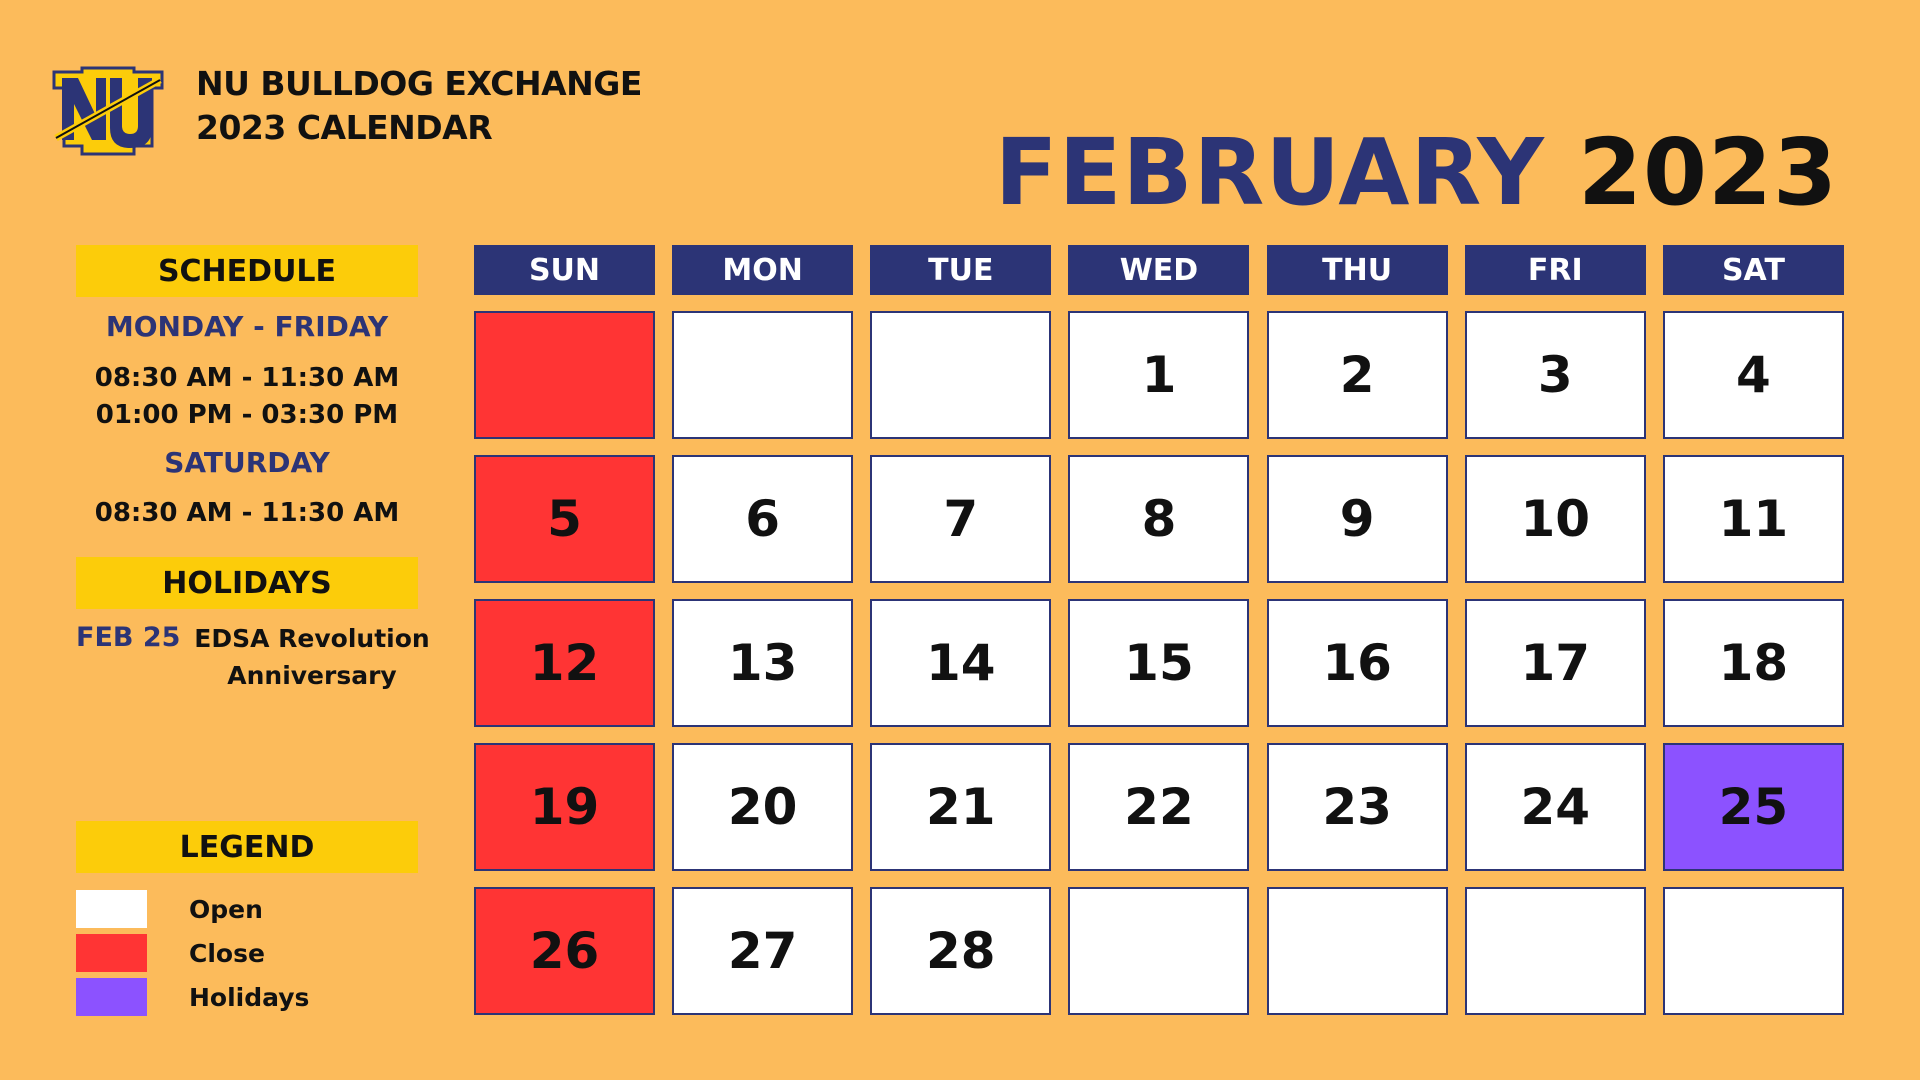 This screenshot has height=1080, width=1920. I want to click on weekday-afternoon-hours: 01:00 PM - 03:30 PM, so click(247, 415).